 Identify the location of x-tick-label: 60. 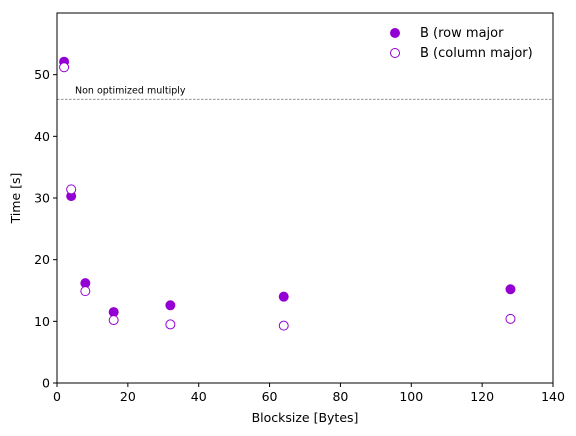
(270, 396).